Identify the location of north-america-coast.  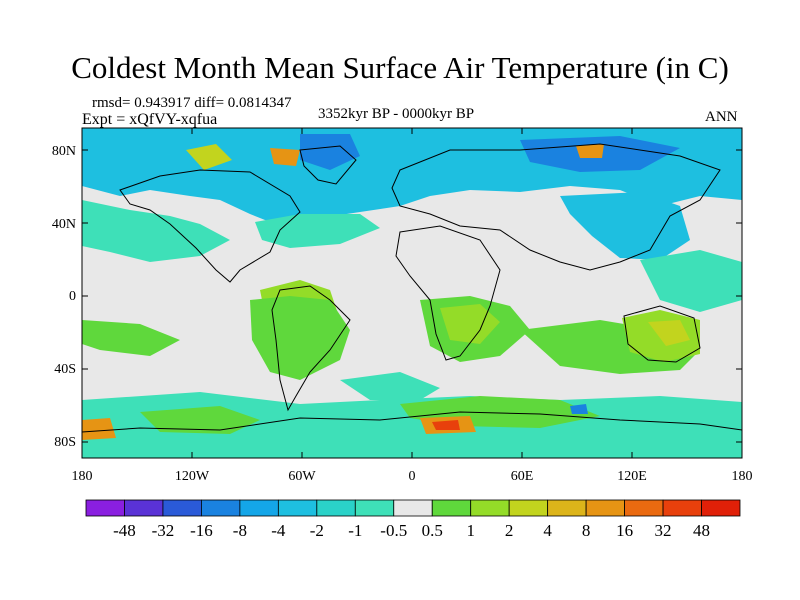
(210, 226).